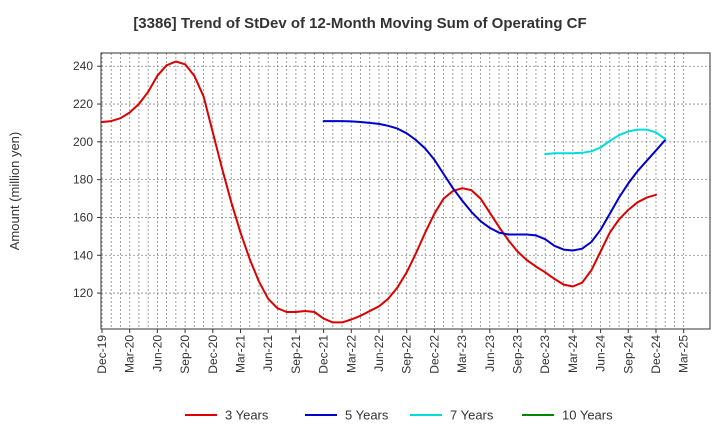  Describe the element at coordinates (247, 415) in the screenshot. I see `legend-label: 3 Years` at that location.